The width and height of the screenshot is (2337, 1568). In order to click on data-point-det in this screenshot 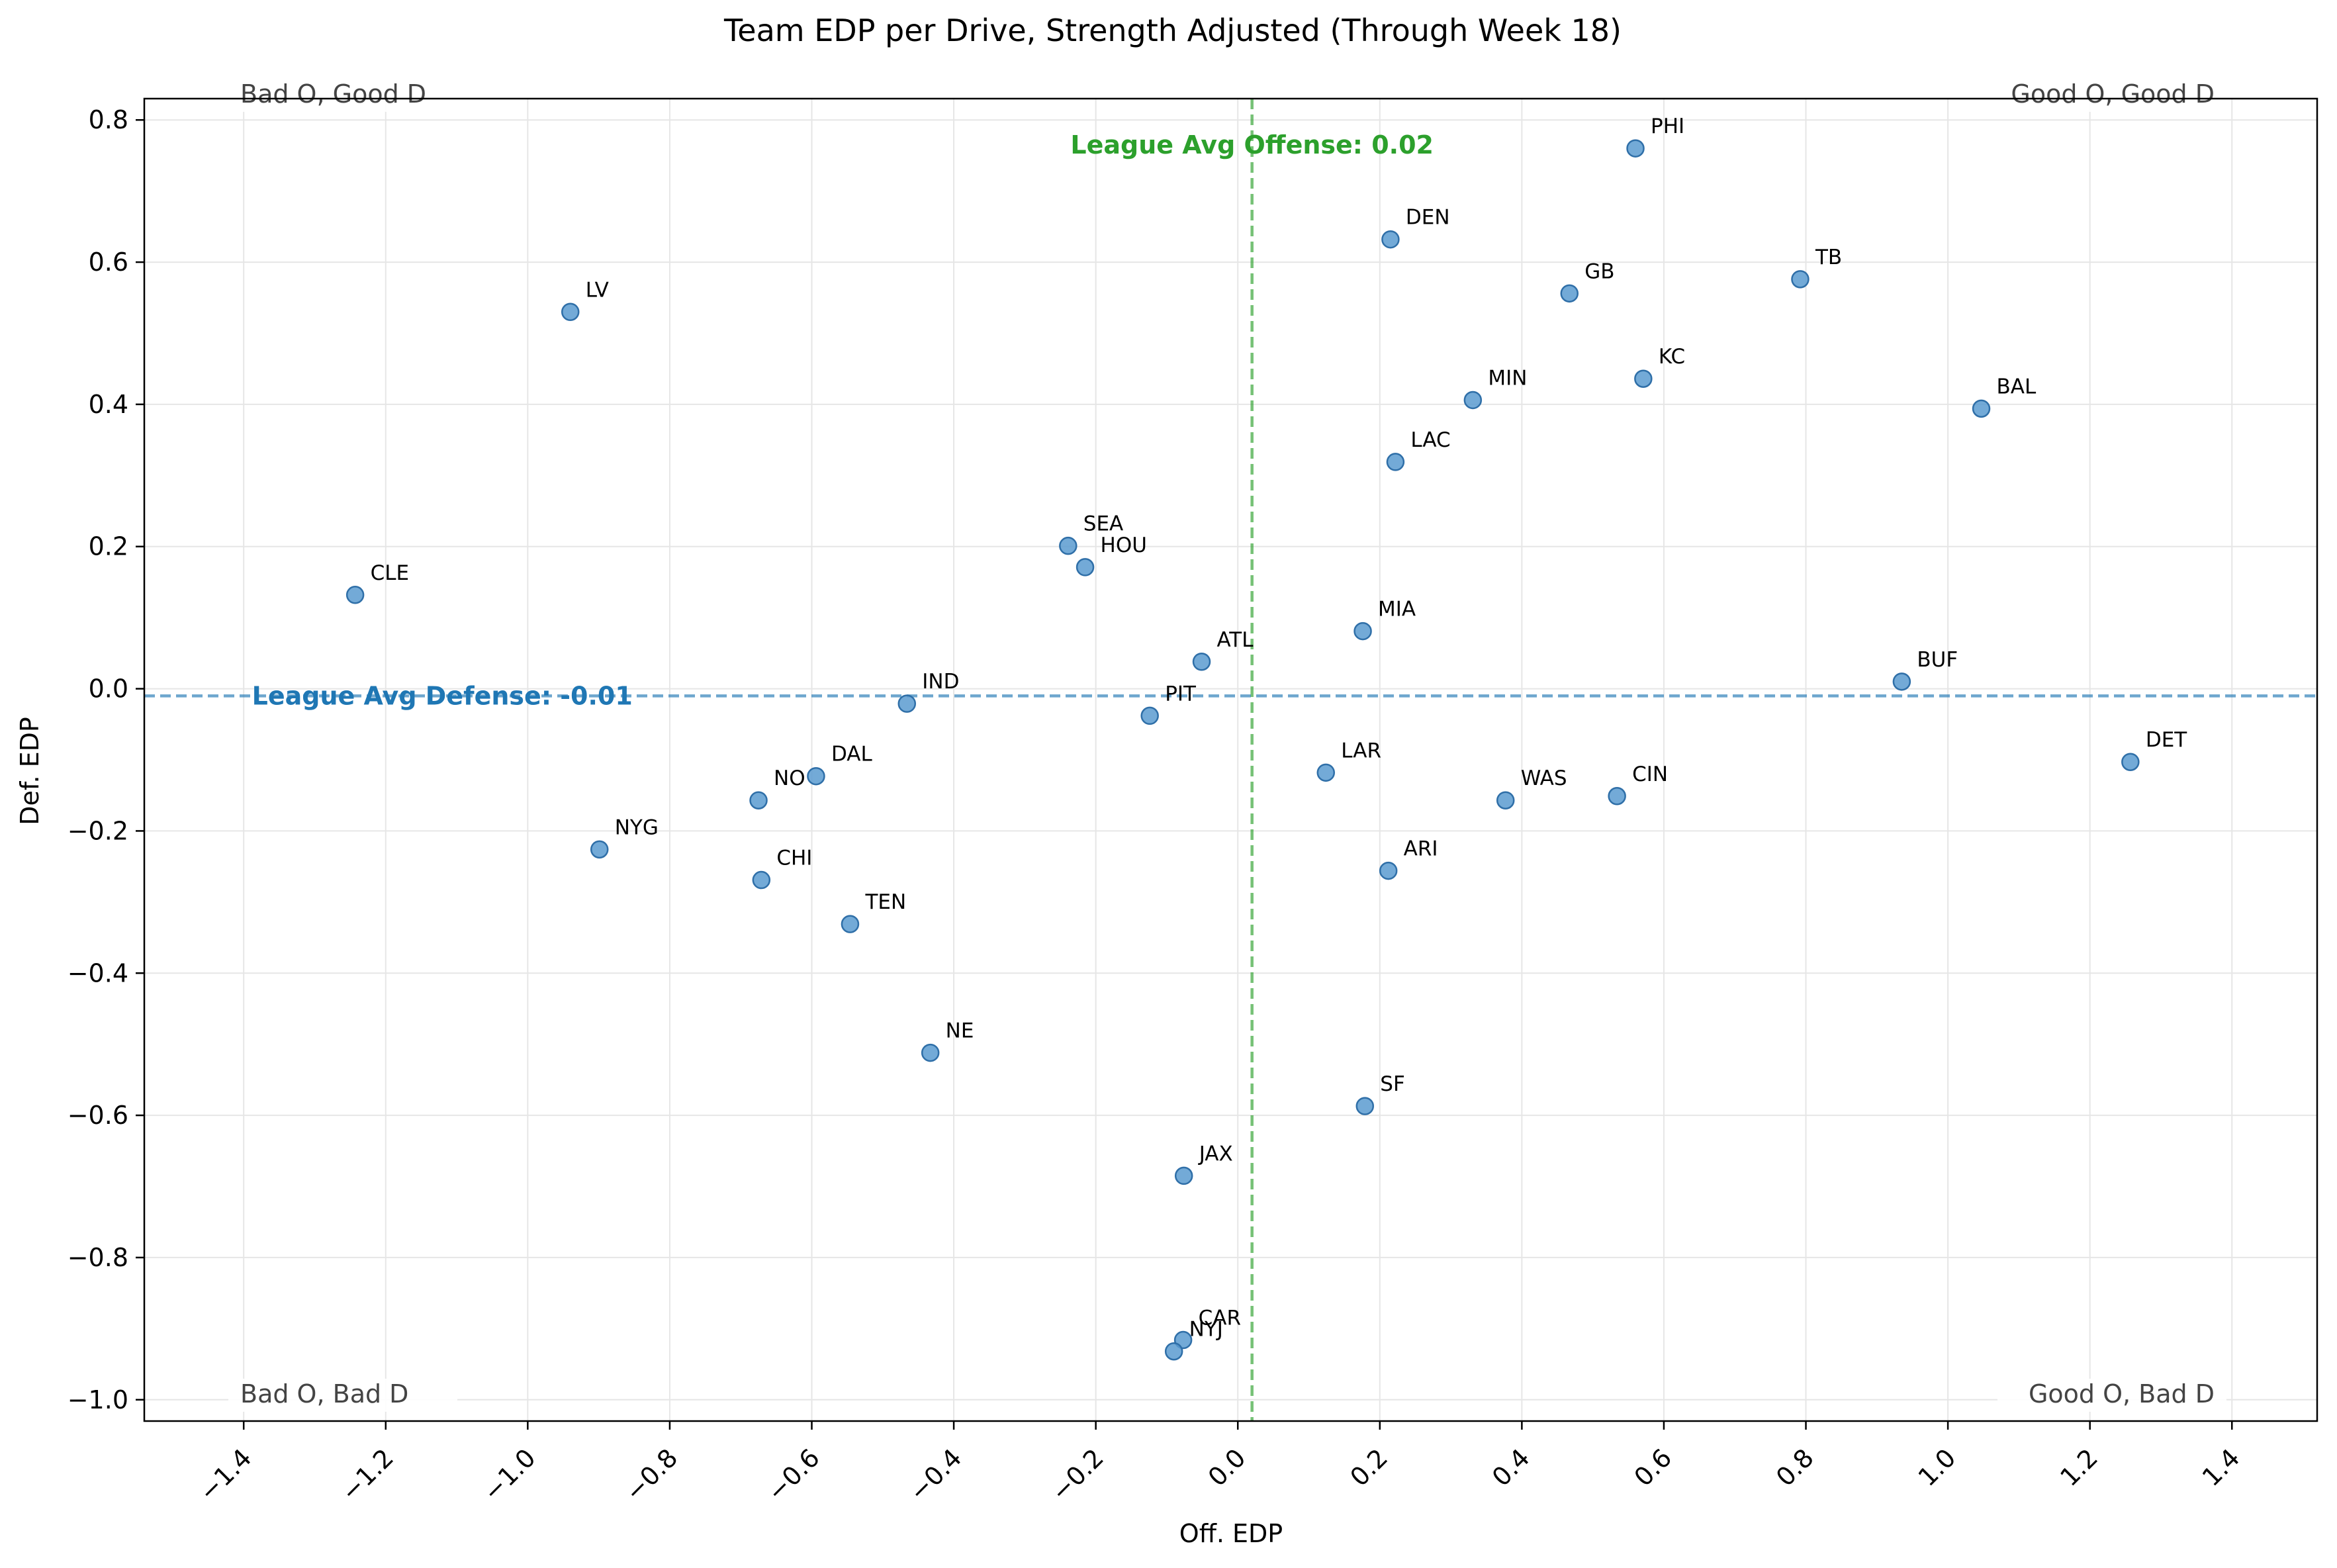, I will do `click(2130, 762)`.